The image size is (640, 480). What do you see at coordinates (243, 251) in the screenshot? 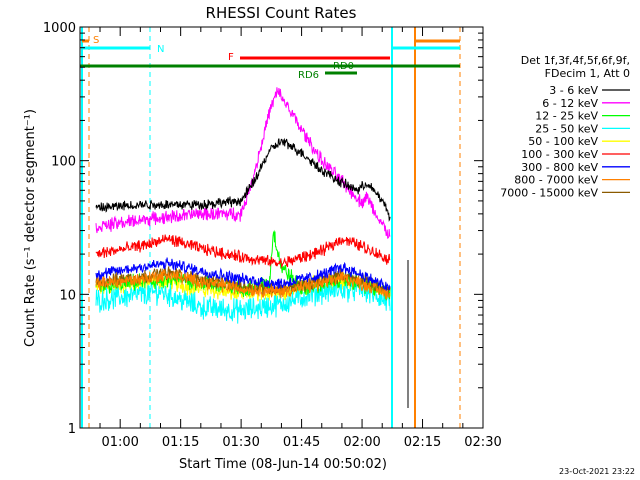
I see `series-line-100-300-kev` at bounding box center [243, 251].